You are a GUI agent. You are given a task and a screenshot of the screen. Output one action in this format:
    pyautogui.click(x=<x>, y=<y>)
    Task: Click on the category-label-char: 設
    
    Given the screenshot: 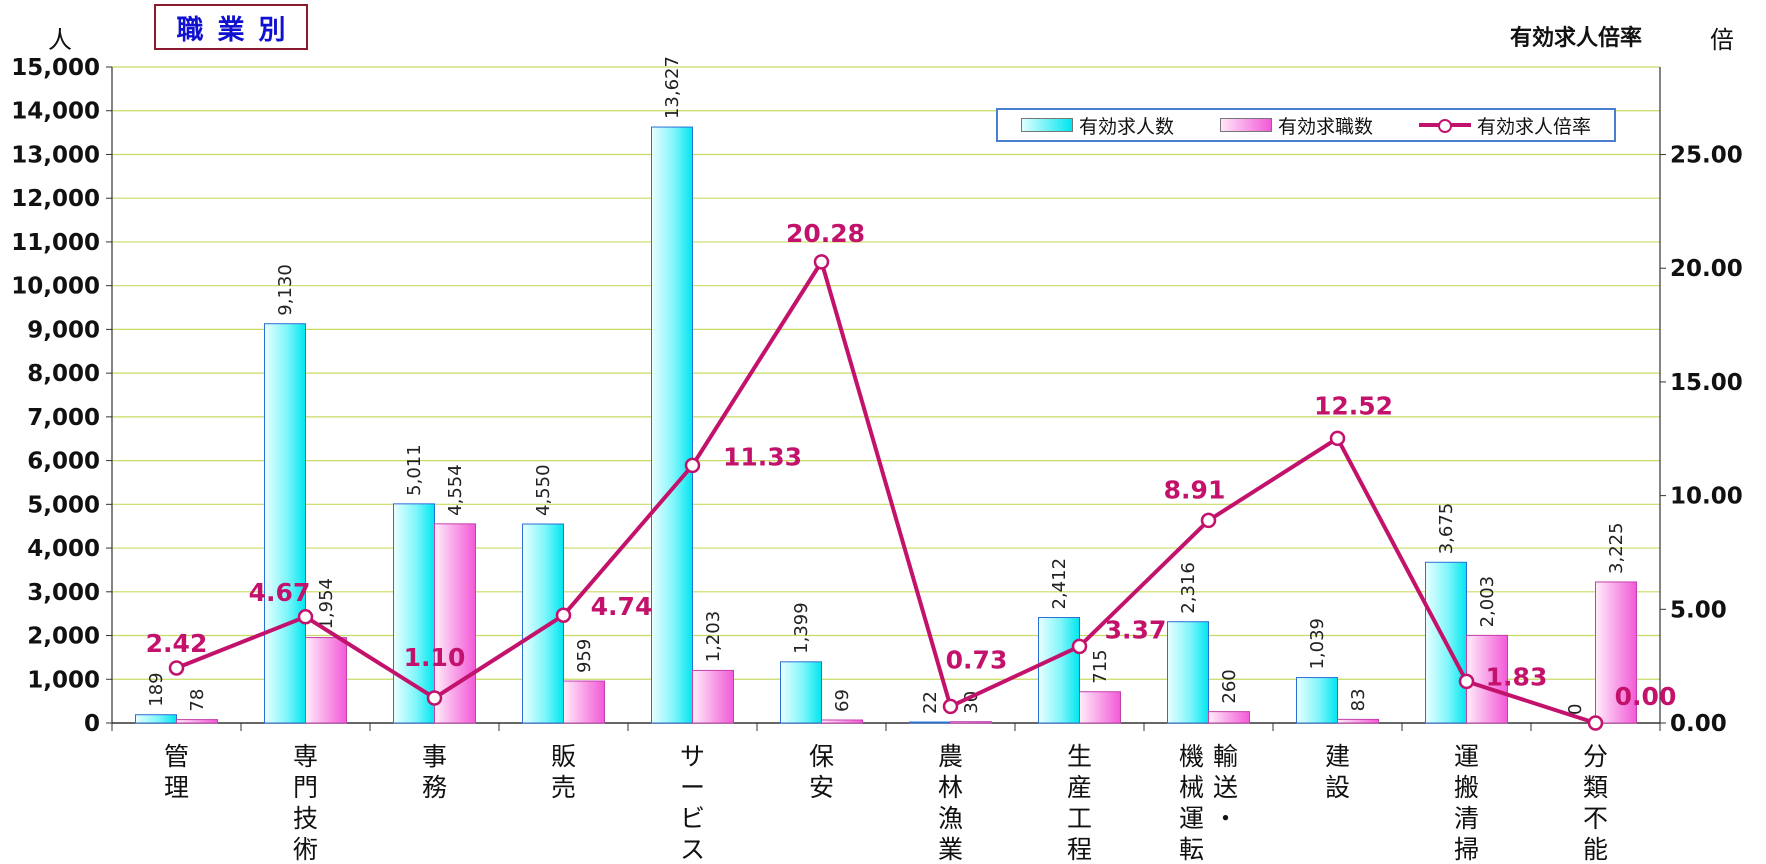 What is the action you would take?
    pyautogui.click(x=1337, y=787)
    